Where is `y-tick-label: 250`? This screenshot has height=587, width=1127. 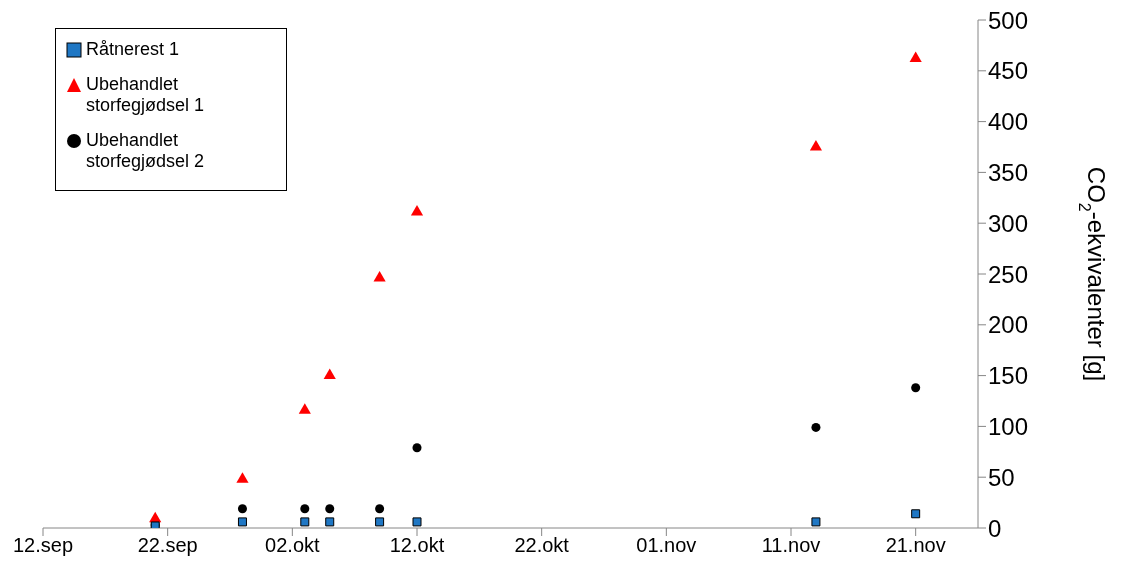 y-tick-label: 250 is located at coordinates (1008, 274).